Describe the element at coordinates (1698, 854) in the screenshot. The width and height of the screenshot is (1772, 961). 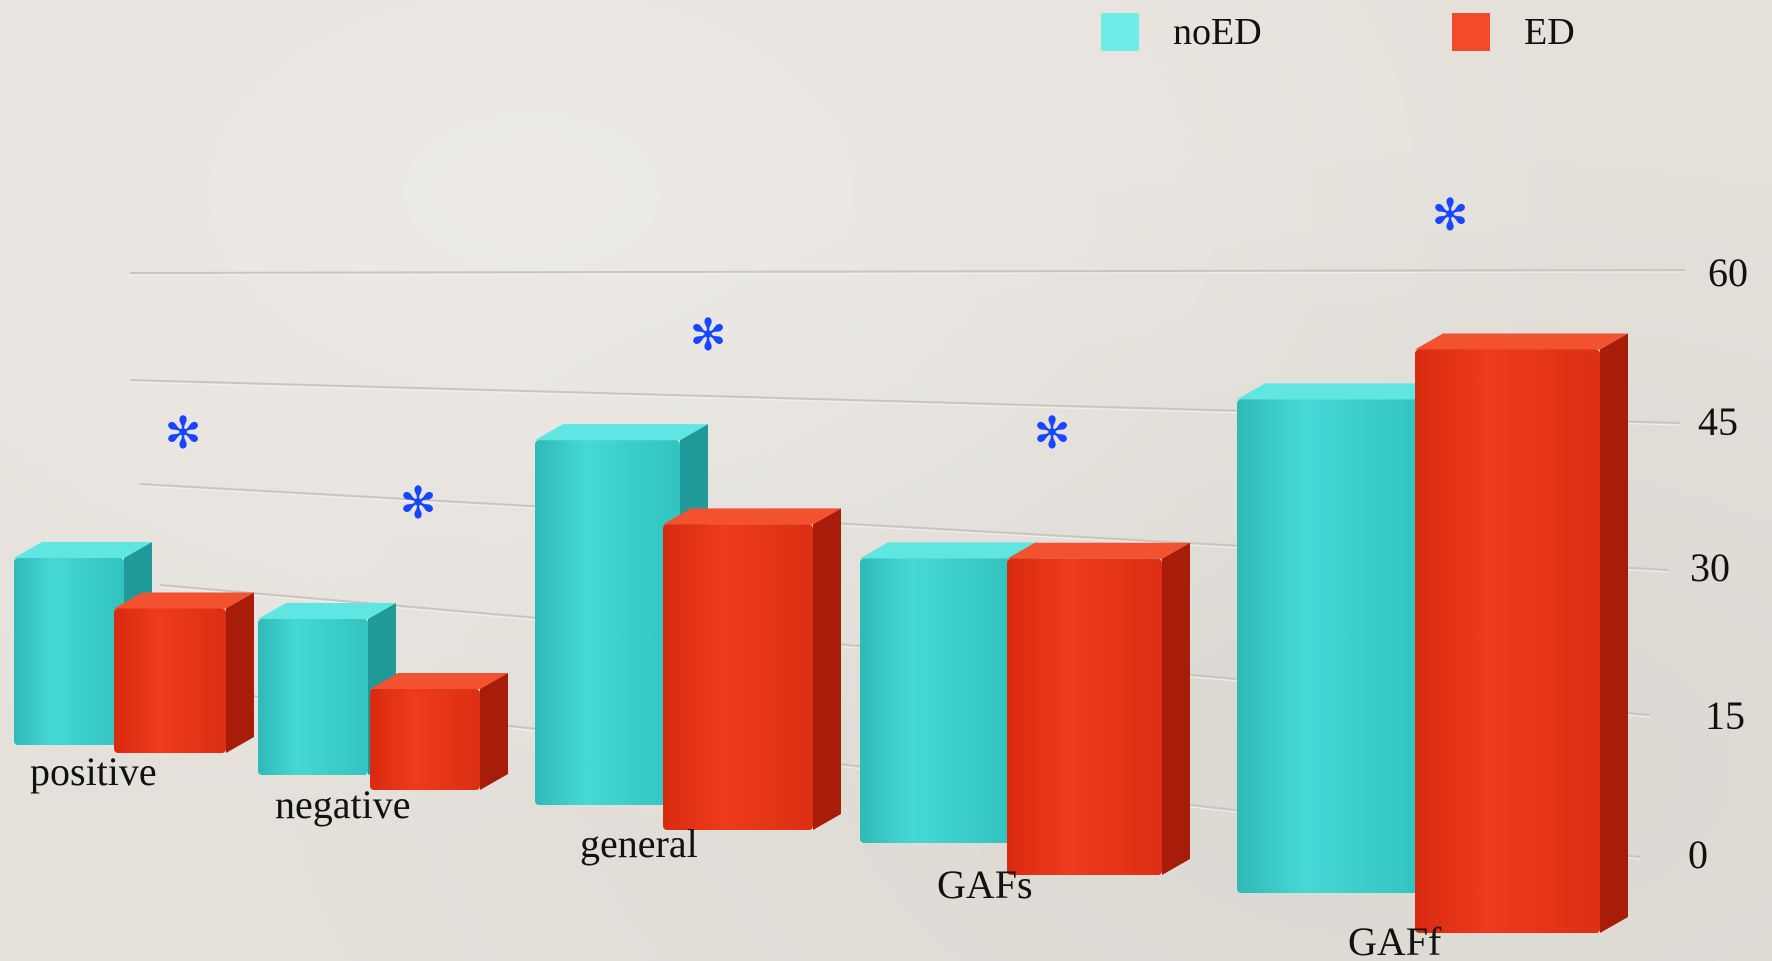
I see `y-tick-label: 0` at that location.